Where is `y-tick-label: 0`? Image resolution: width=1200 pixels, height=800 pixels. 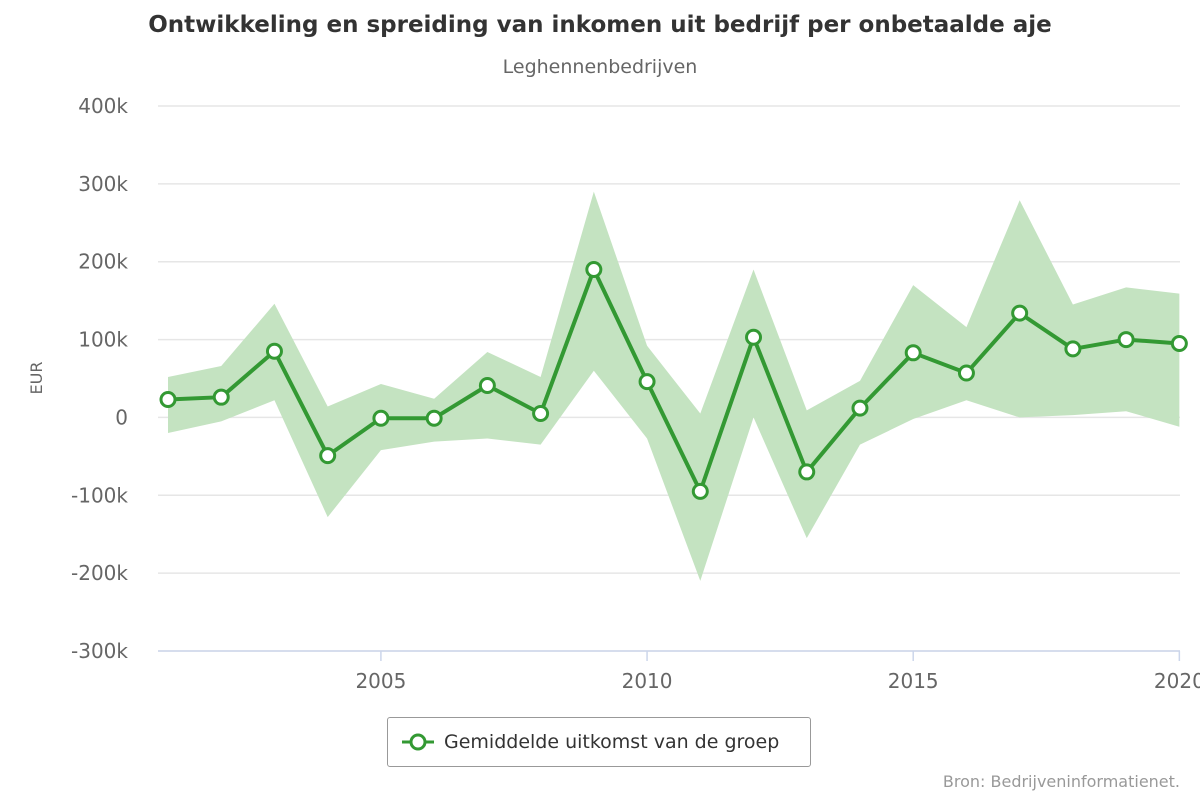
y-tick-label: 0 is located at coordinates (121, 417).